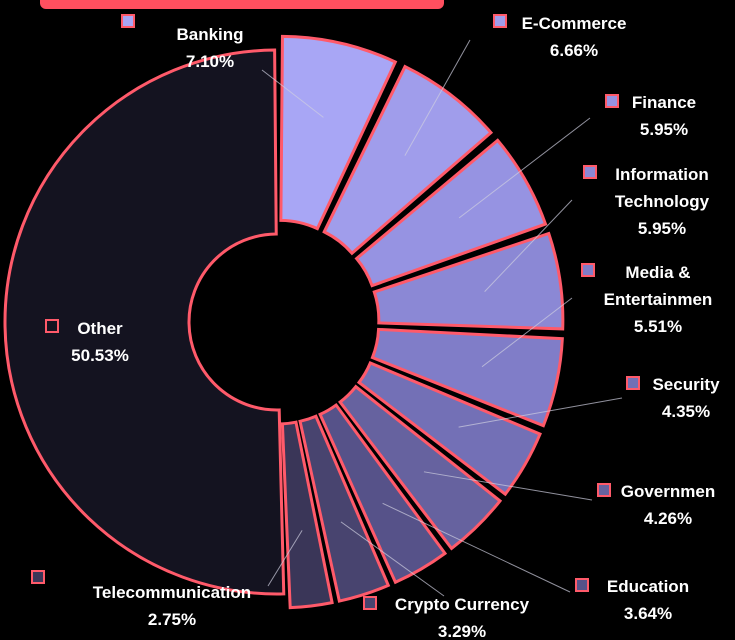 The height and width of the screenshot is (640, 735). What do you see at coordinates (662, 201) in the screenshot?
I see `category-label-information-technology: Technology` at bounding box center [662, 201].